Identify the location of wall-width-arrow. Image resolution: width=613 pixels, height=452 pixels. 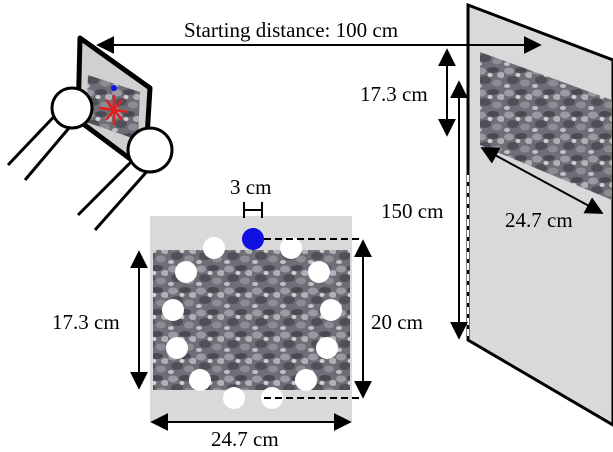
(542, 180).